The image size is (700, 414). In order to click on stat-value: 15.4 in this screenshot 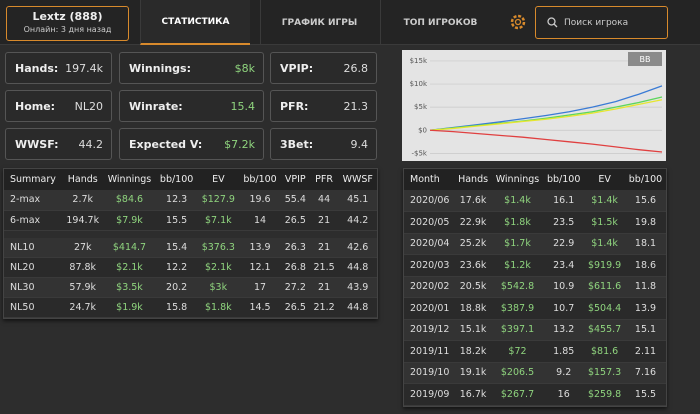, I will do `click(243, 106)`.